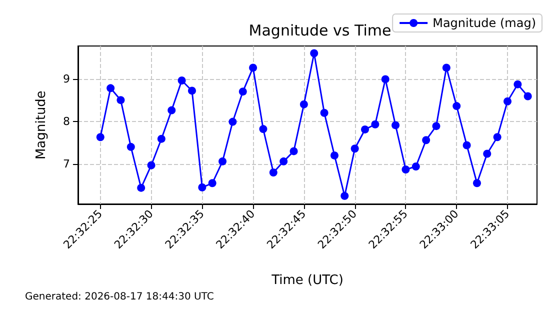 Image resolution: width=560 pixels, height=314 pixels. What do you see at coordinates (484, 23) in the screenshot?
I see `legend-label: Magnitude (mag)` at bounding box center [484, 23].